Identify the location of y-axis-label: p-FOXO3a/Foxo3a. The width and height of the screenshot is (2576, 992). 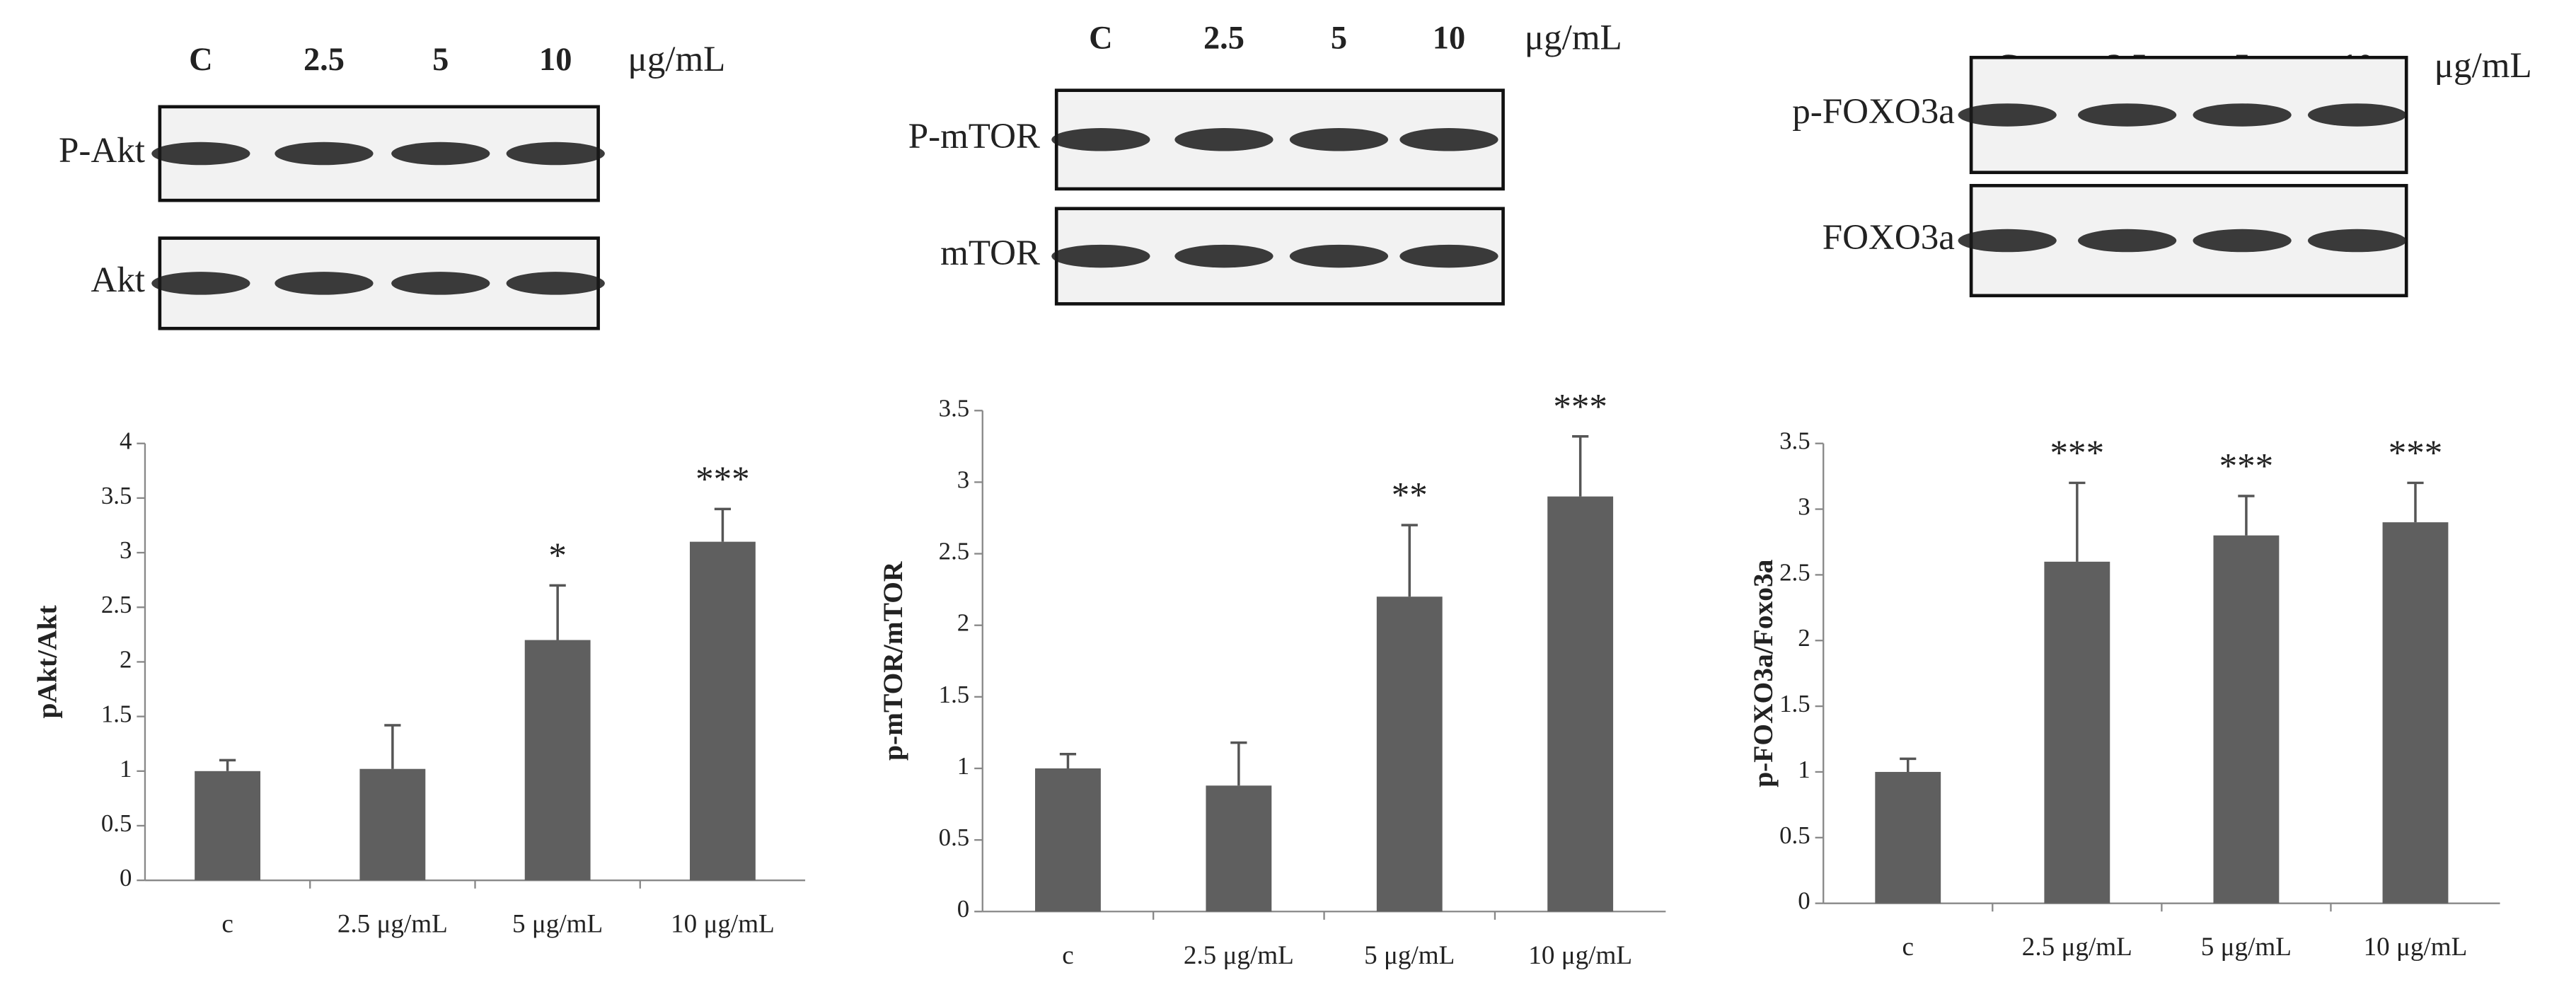
(1763, 673).